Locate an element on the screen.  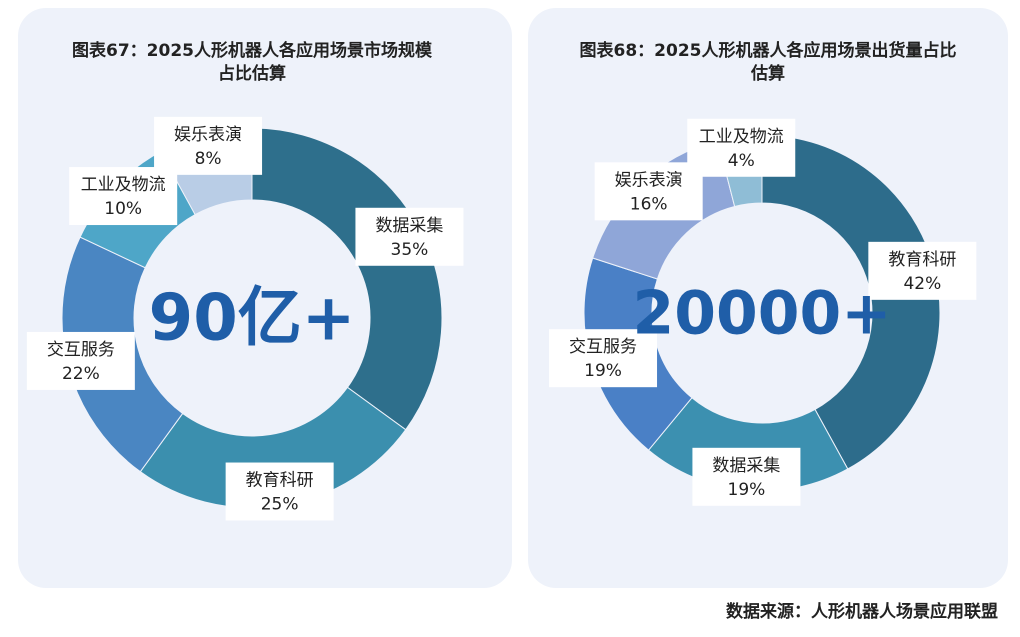
title-box: 图表68：2025人形机器人各应用场景出货量占比估算 is located at coordinates (768, 62).